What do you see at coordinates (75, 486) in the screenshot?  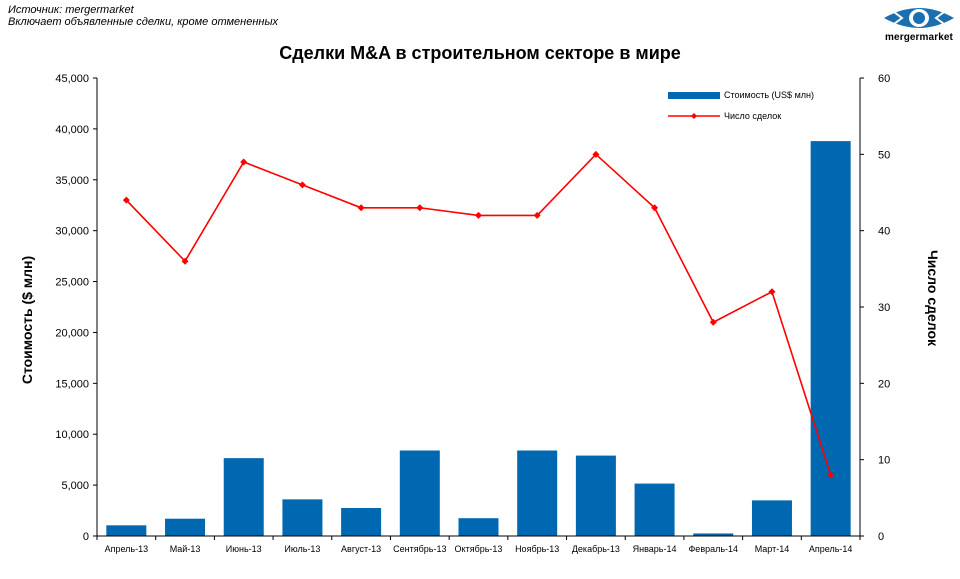 I see `y-left-tick-label: 5,000` at bounding box center [75, 486].